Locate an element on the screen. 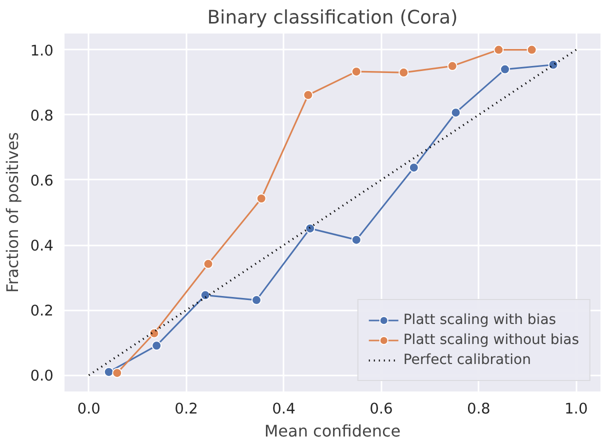  y-tick-label: 1.0 is located at coordinates (42, 51).